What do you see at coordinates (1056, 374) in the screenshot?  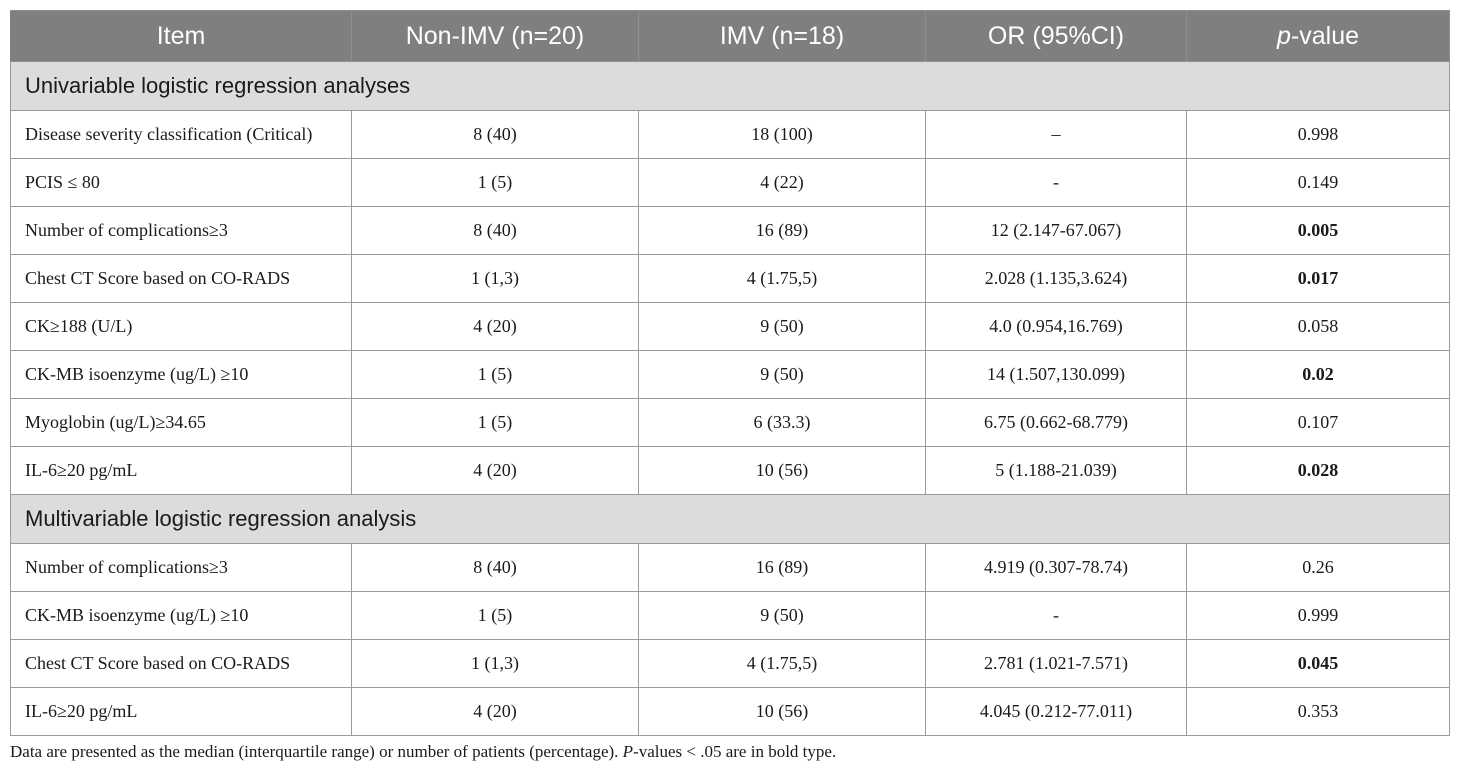 I see `cell-or: 14 (1.507,130.099)` at bounding box center [1056, 374].